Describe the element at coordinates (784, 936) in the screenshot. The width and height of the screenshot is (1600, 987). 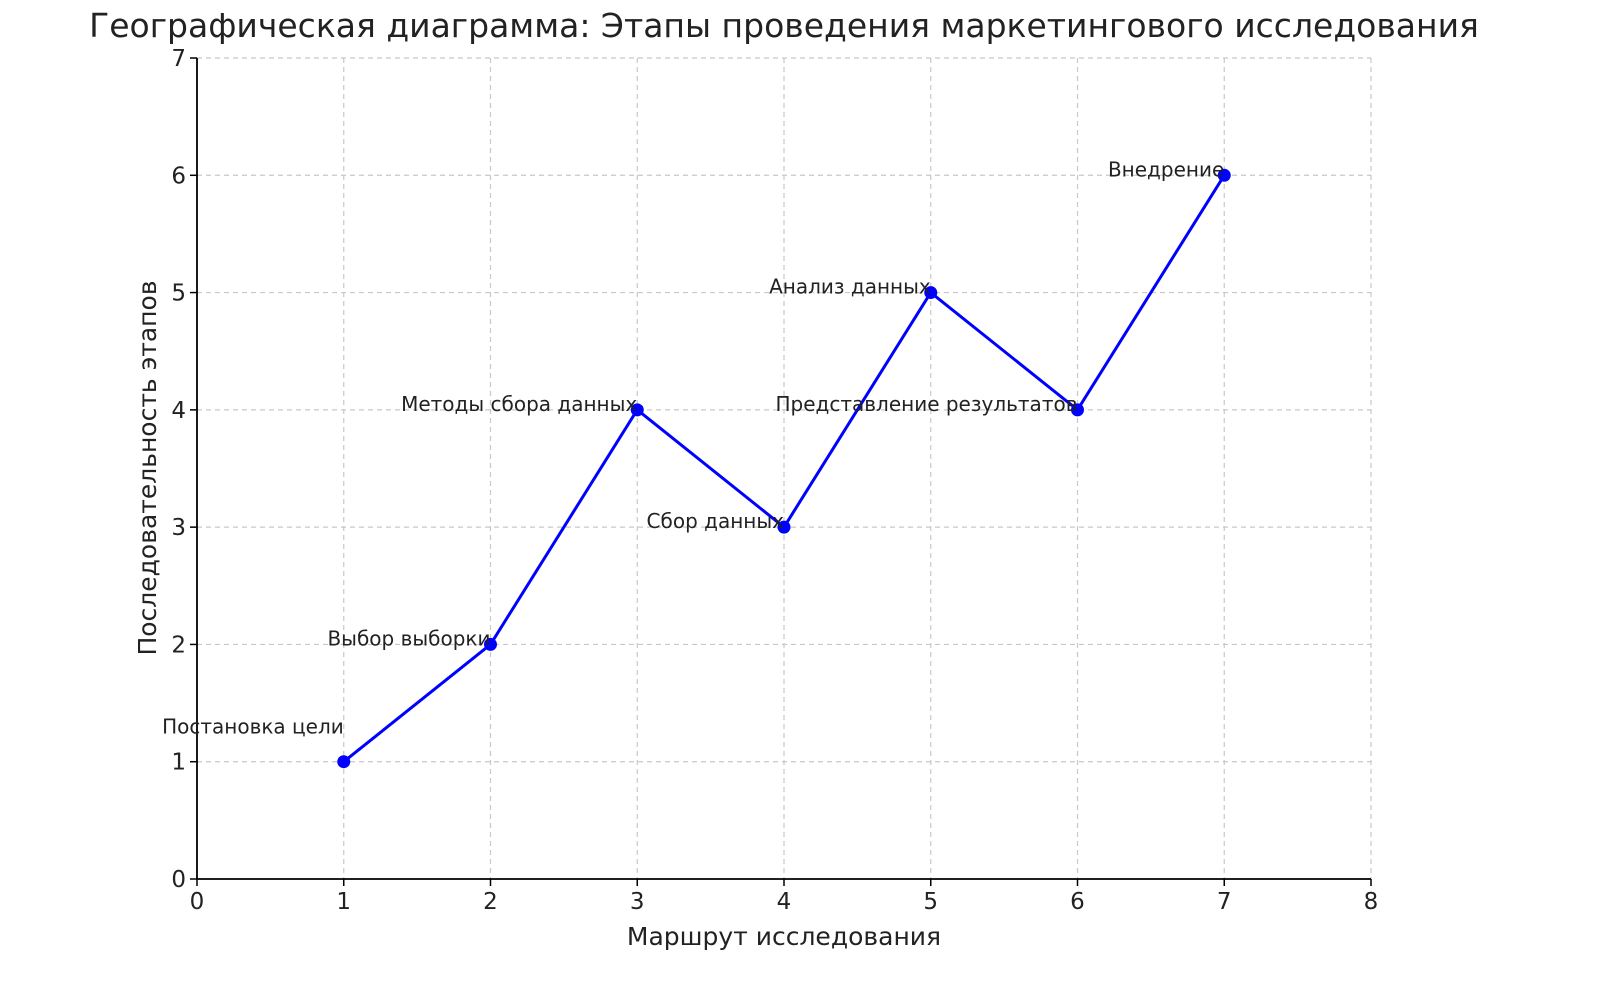
I see `x-axis-label: Маршрут исследования` at that location.